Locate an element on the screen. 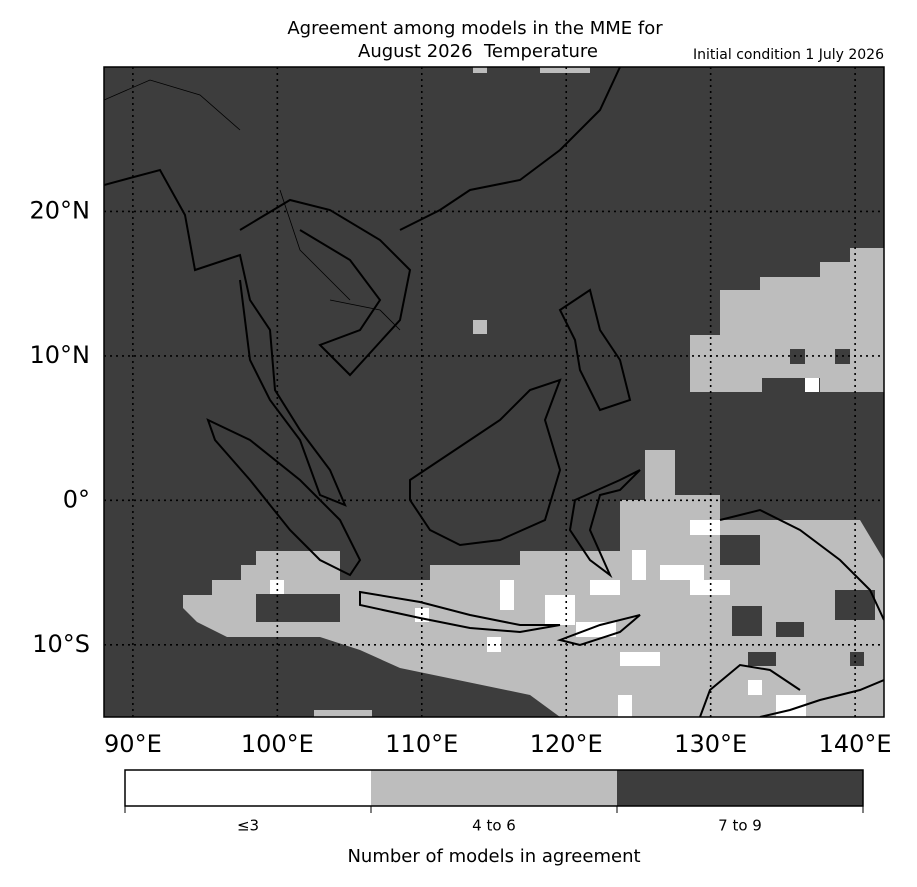  colorbar-tick-label: ≤3 is located at coordinates (248, 826).